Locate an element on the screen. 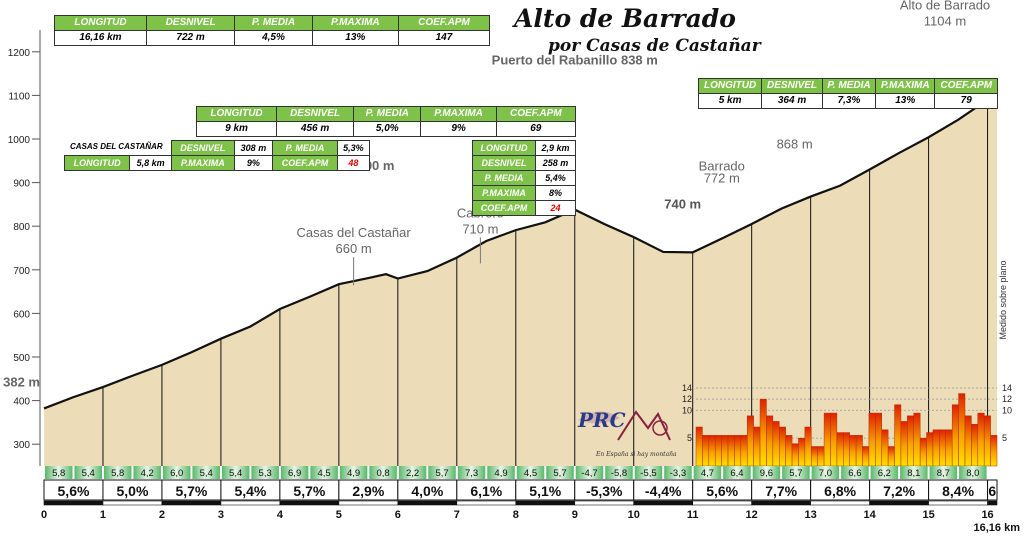 The image size is (1024, 536). prc-logo: PRC En España si hay montaña is located at coordinates (627, 433).